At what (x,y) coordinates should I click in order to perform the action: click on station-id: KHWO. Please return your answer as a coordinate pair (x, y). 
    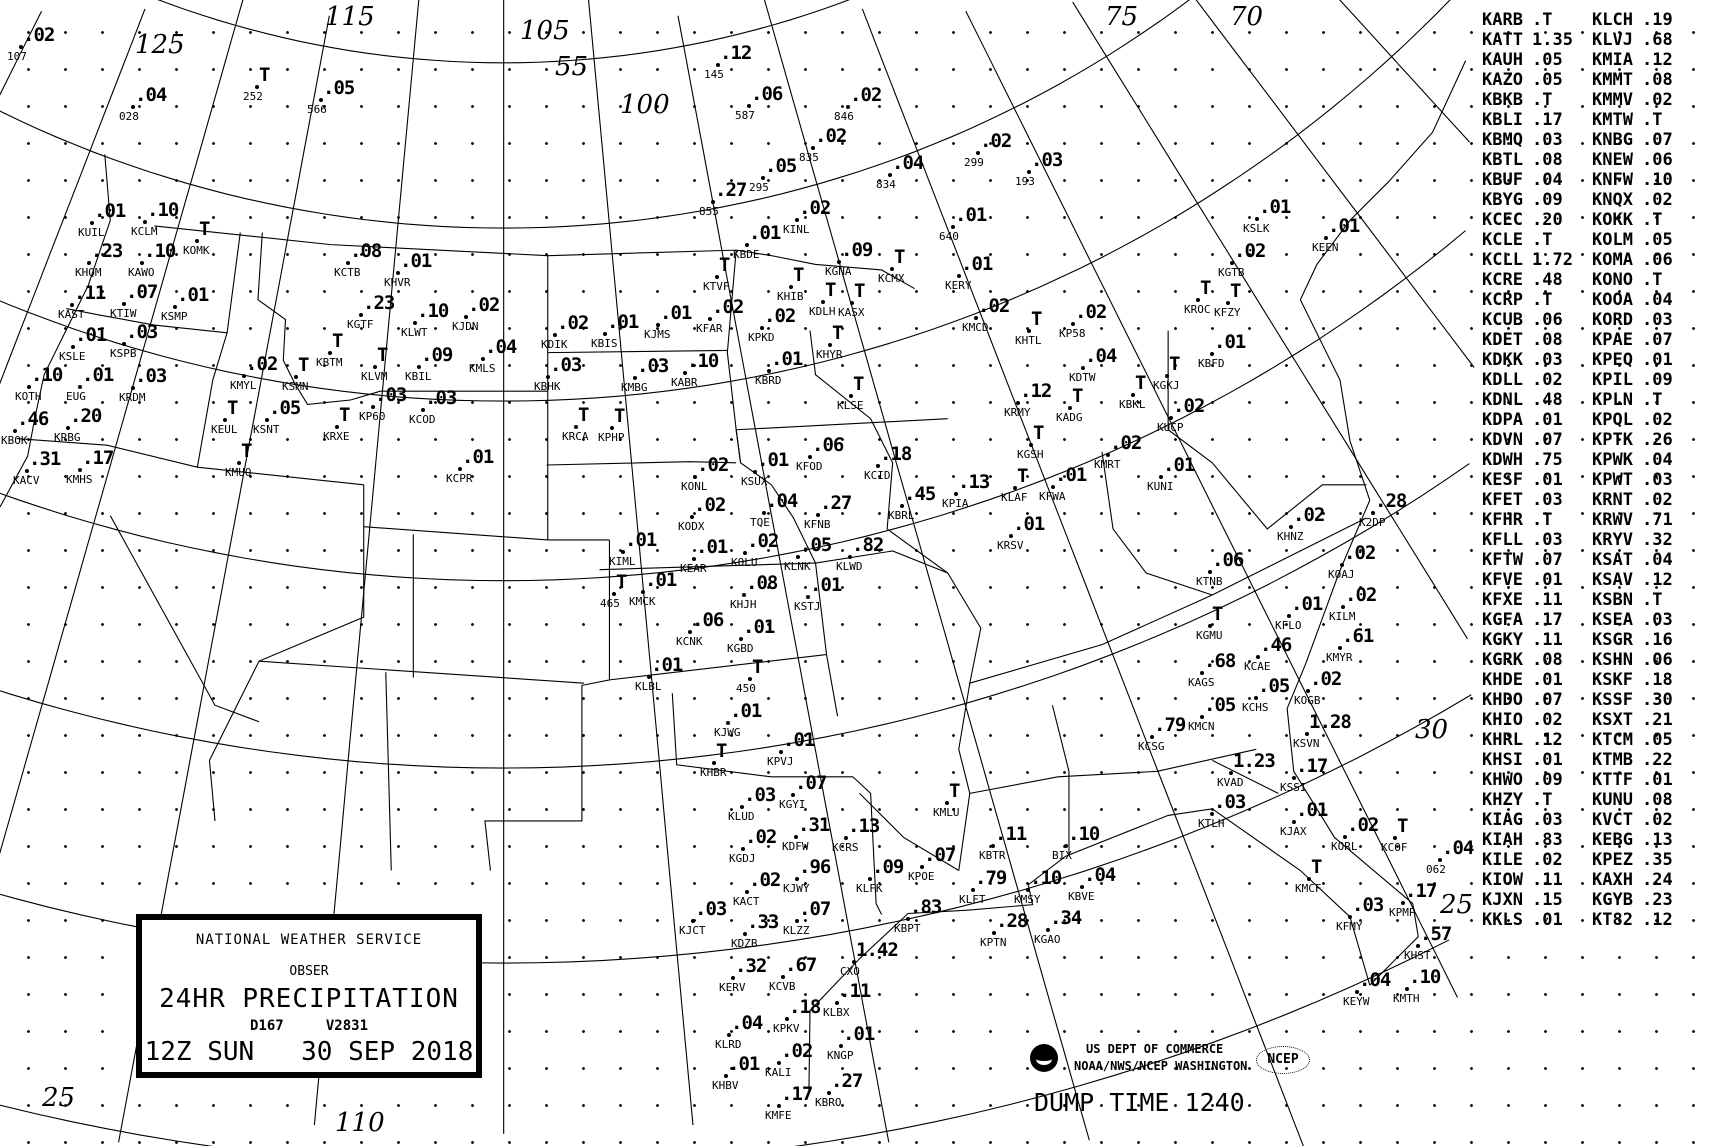
    Looking at the image, I should click on (1502, 780).